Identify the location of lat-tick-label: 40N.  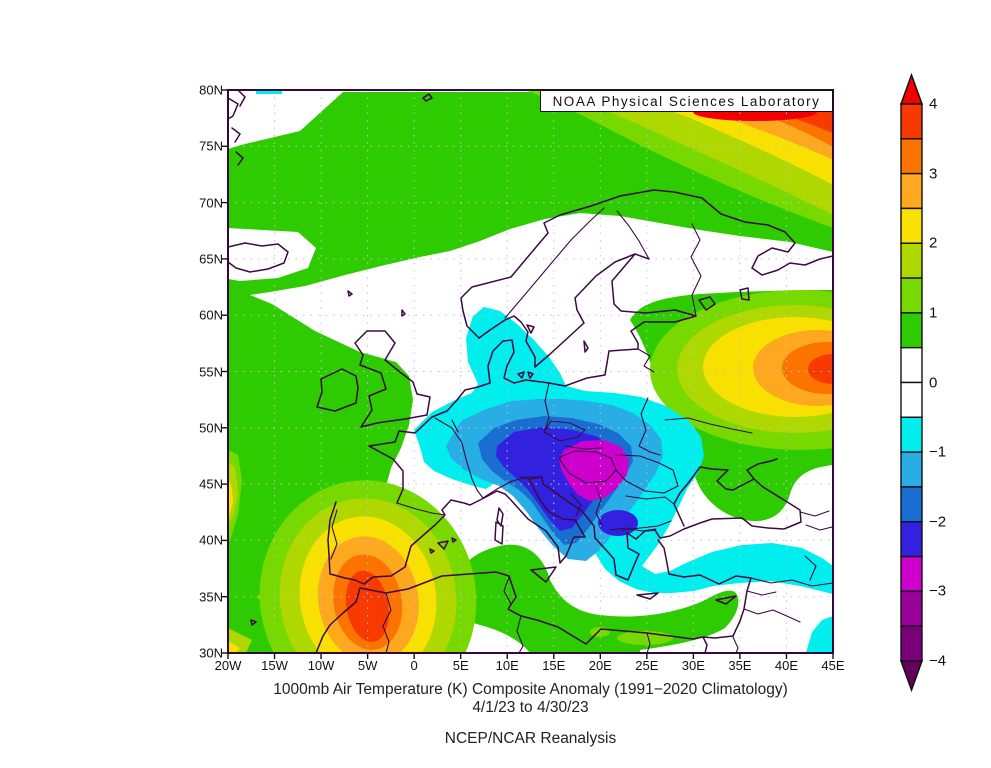
(211, 540).